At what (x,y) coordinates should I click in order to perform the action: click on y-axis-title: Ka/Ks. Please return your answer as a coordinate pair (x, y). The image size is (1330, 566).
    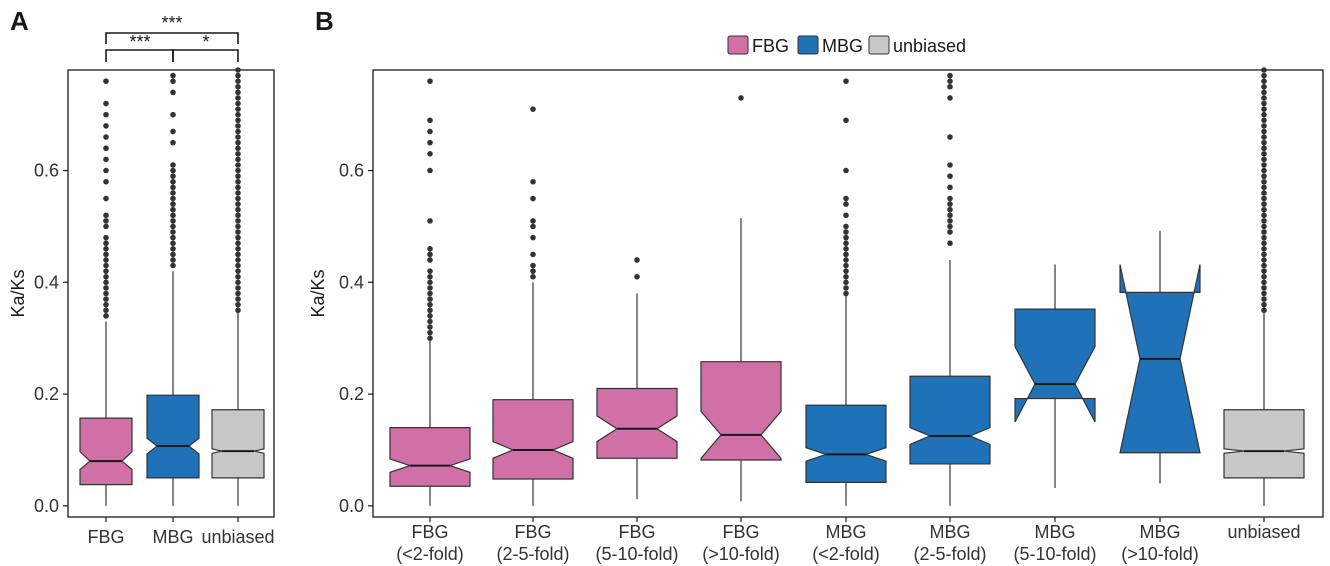
    Looking at the image, I should click on (318, 293).